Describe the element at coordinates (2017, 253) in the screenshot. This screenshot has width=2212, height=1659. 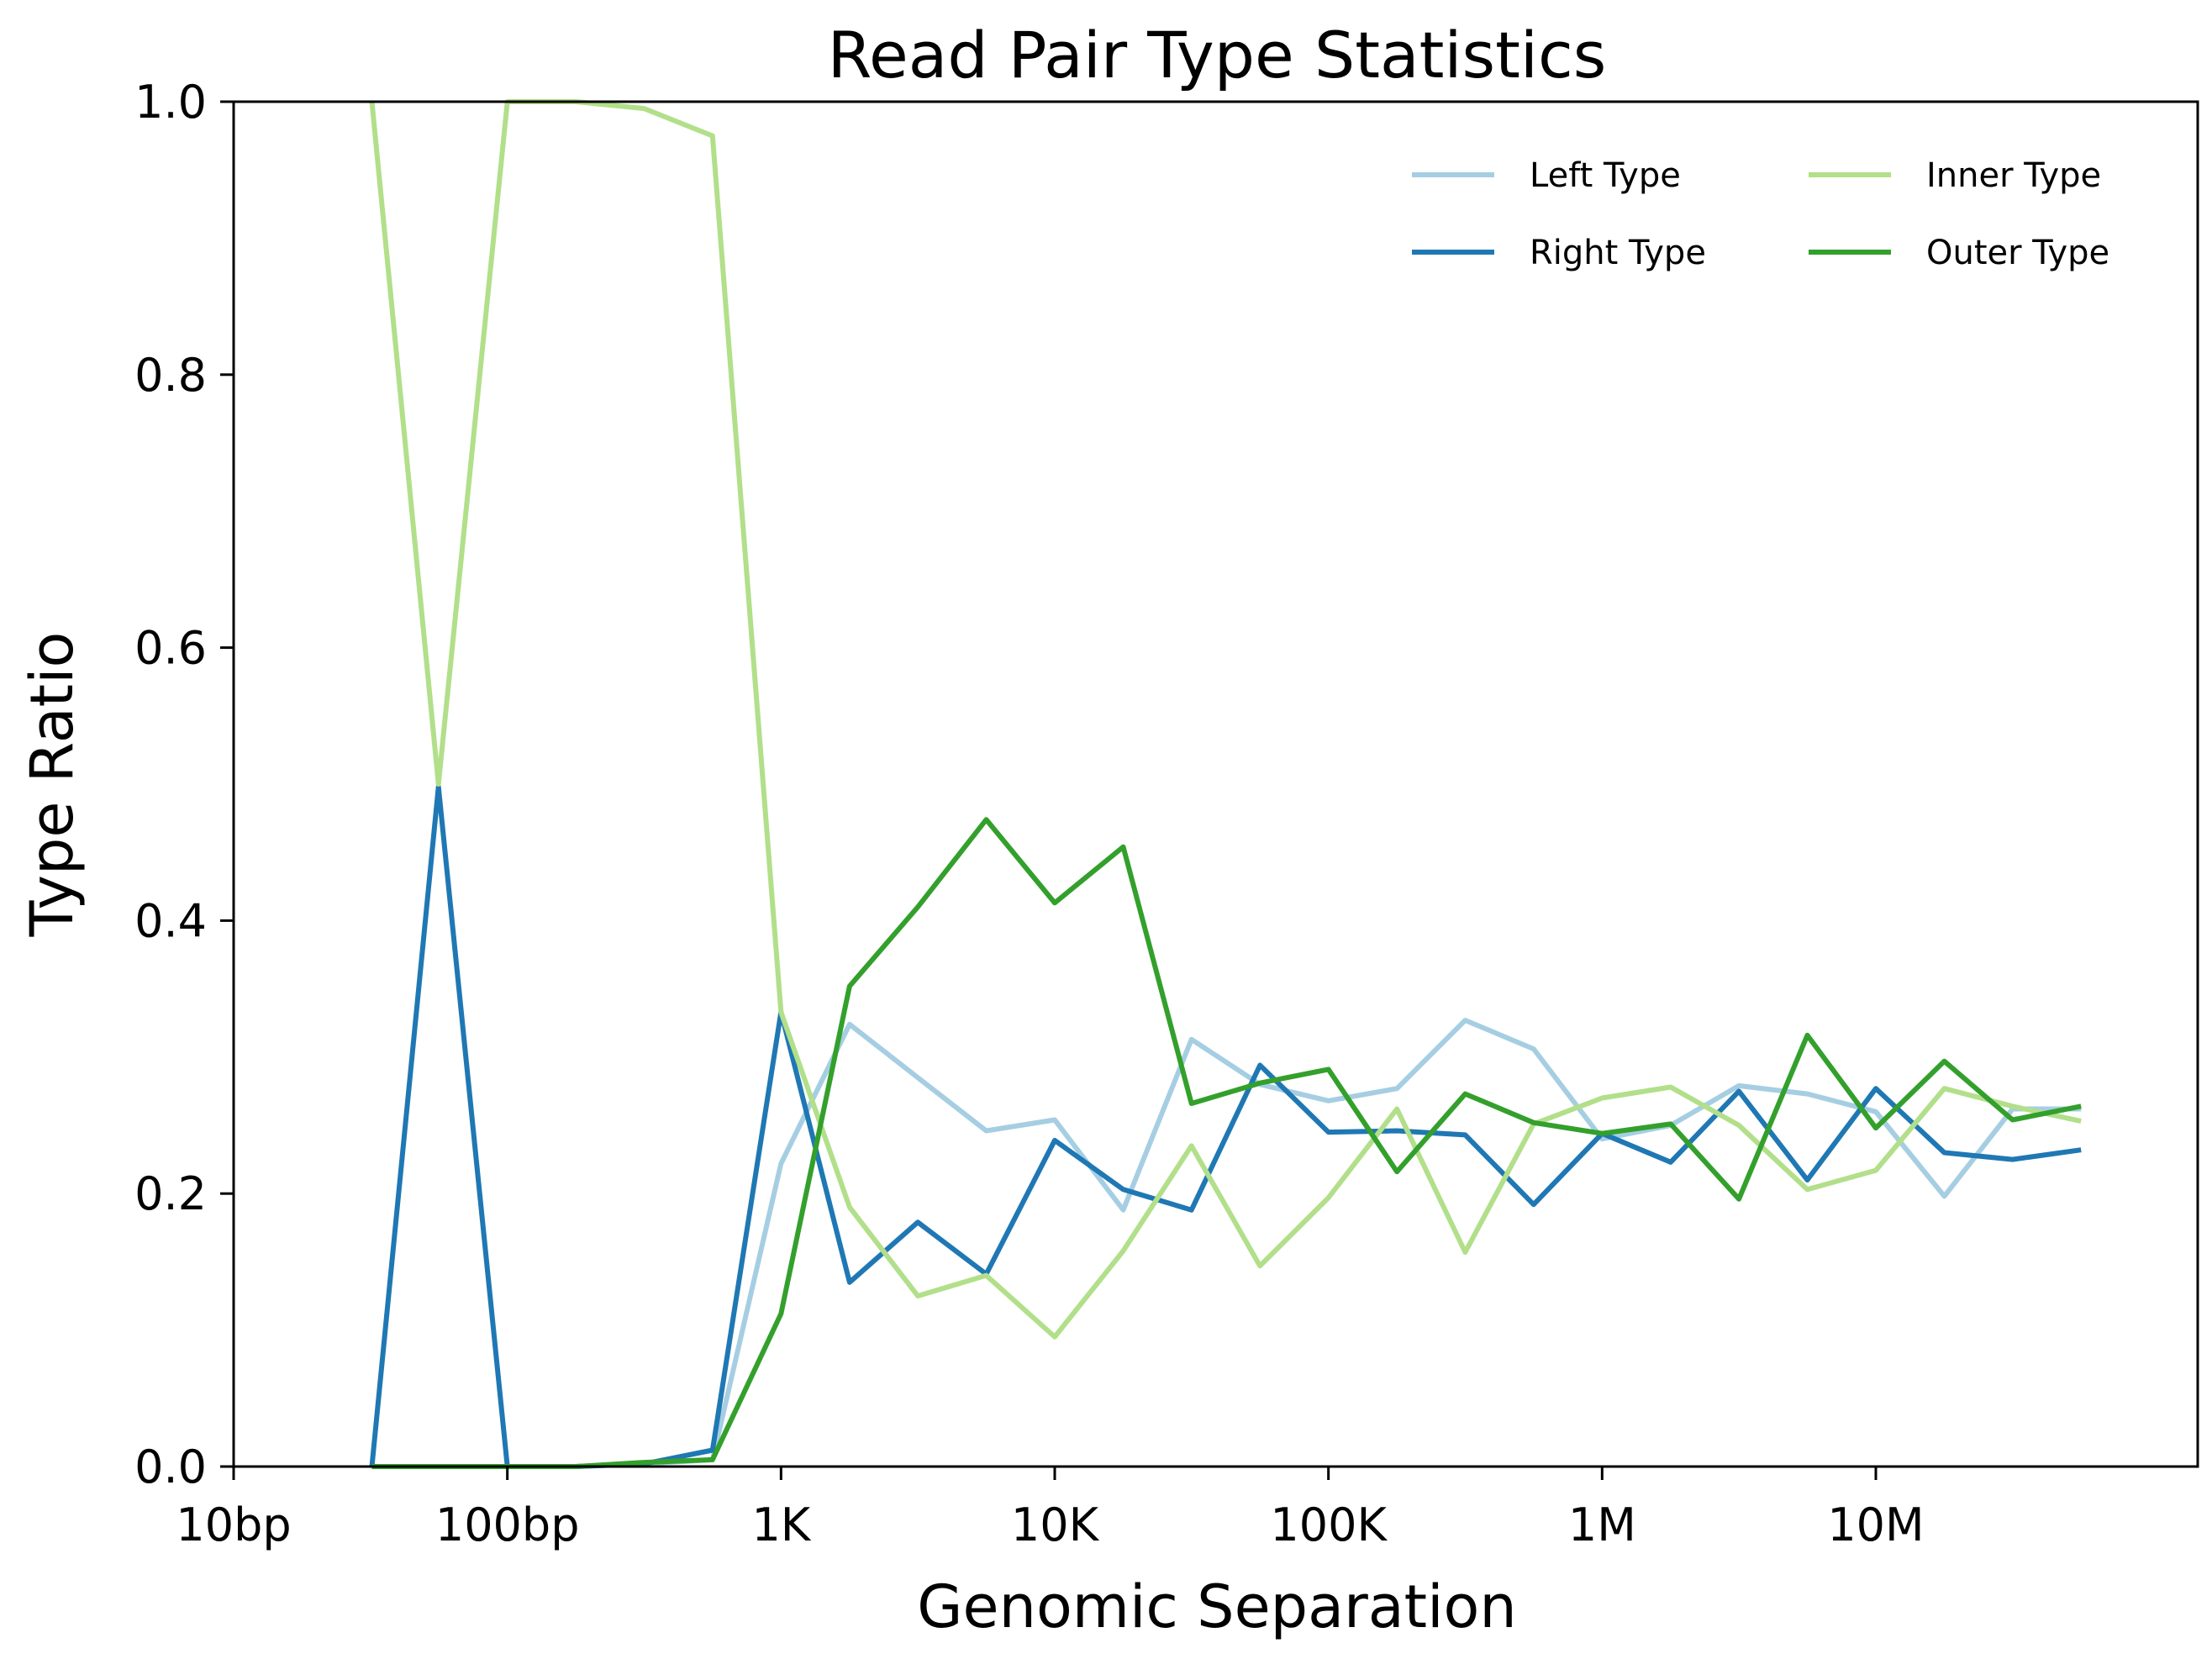
I see `legend-label-outer-type: Outer Type` at that location.